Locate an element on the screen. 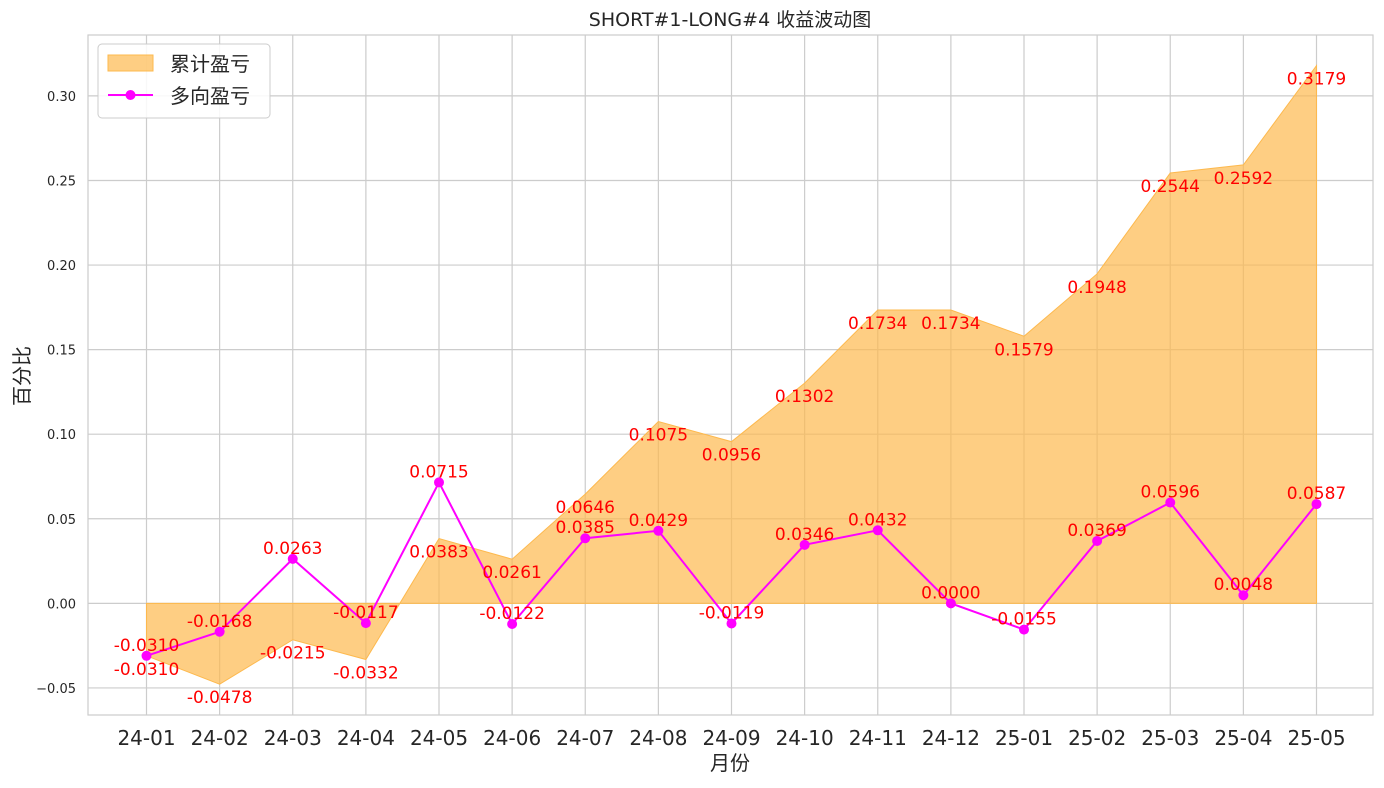 The image size is (1384, 788). y-tick-label: 0.00 is located at coordinates (61, 604).